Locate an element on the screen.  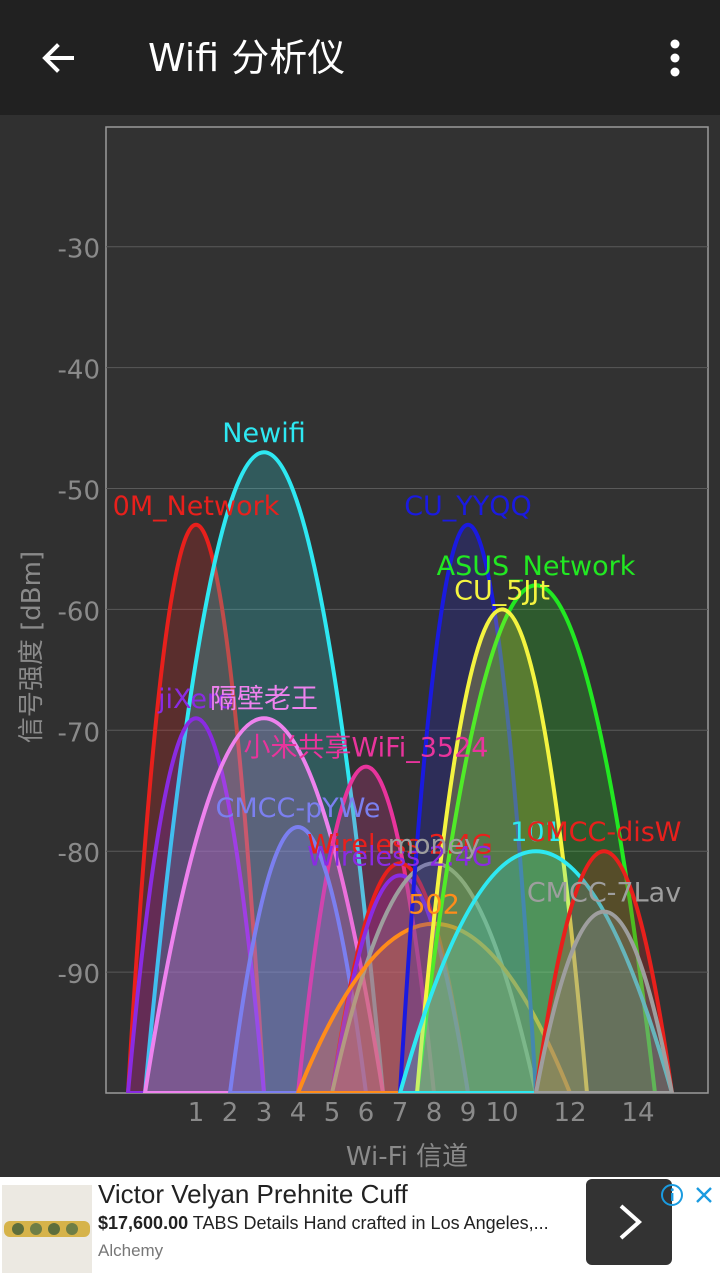
ad-title: Victor Velyan Prehnite Cuff is located at coordinates (253, 1194).